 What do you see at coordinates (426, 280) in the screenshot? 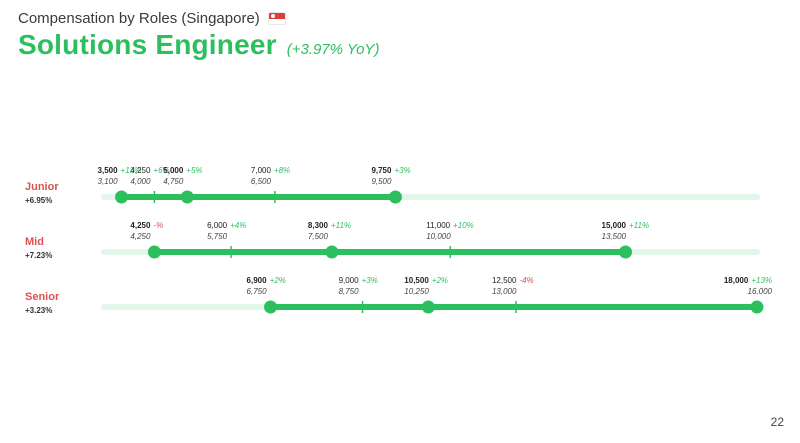
I see `value-label: 10,500 +2%` at bounding box center [426, 280].